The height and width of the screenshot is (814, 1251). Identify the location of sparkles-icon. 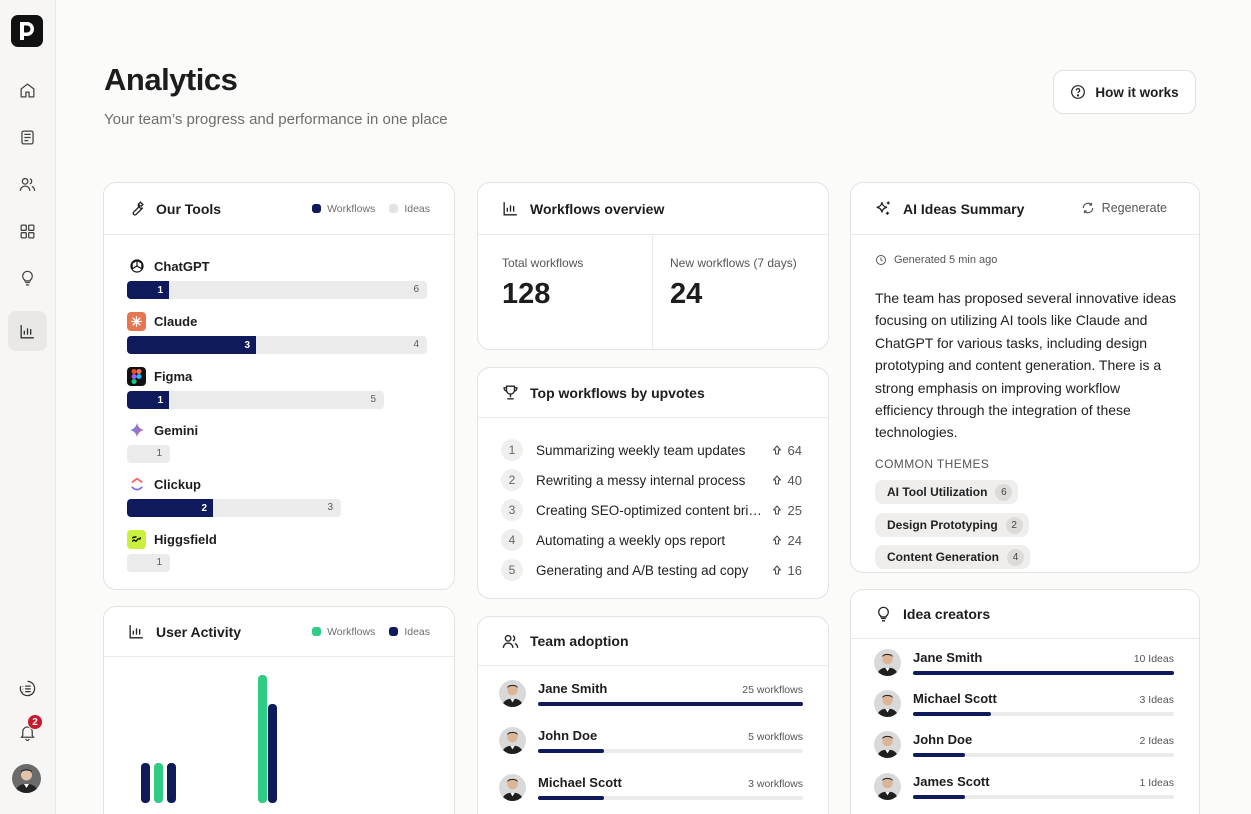
(883, 208).